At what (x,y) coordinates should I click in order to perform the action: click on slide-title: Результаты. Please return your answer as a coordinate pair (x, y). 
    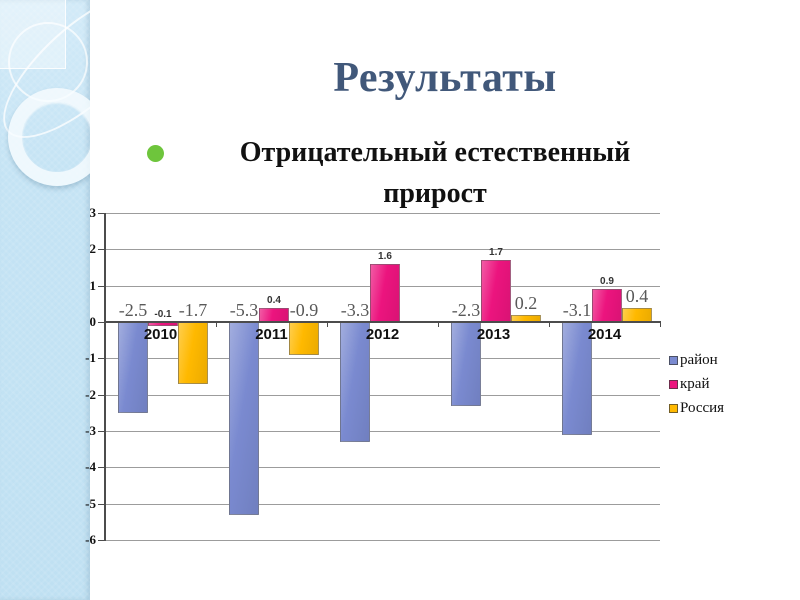
    Looking at the image, I should click on (445, 78).